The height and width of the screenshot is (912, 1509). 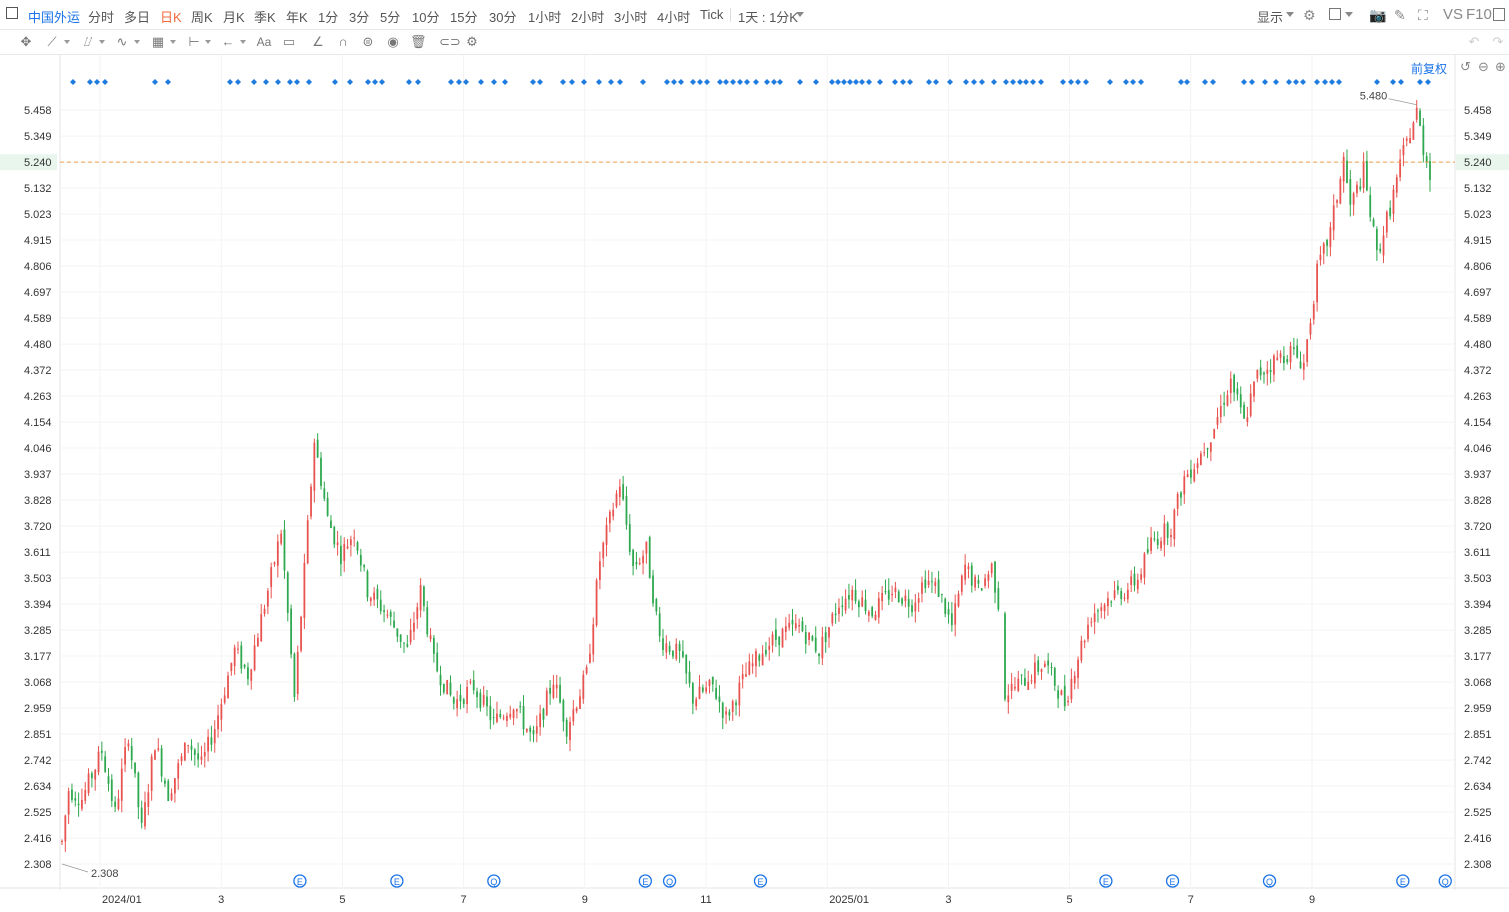 I want to click on tab-15min: 15分, so click(x=464, y=17).